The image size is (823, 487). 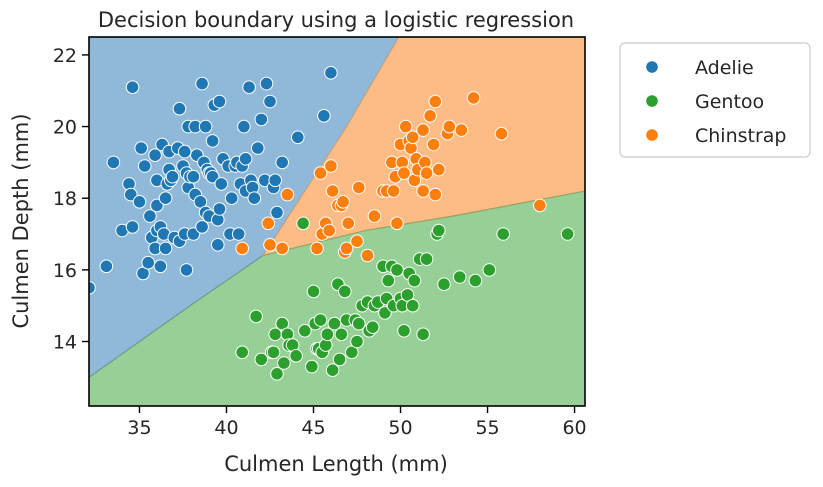 I want to click on y-axis: 14 16 18 20 22, so click(x=71, y=199).